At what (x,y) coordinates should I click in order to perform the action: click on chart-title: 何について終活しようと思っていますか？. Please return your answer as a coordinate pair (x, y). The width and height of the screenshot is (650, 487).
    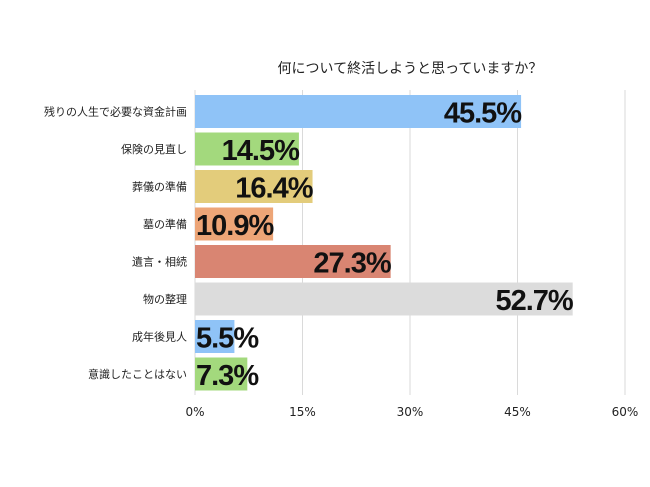
    Looking at the image, I should click on (410, 69).